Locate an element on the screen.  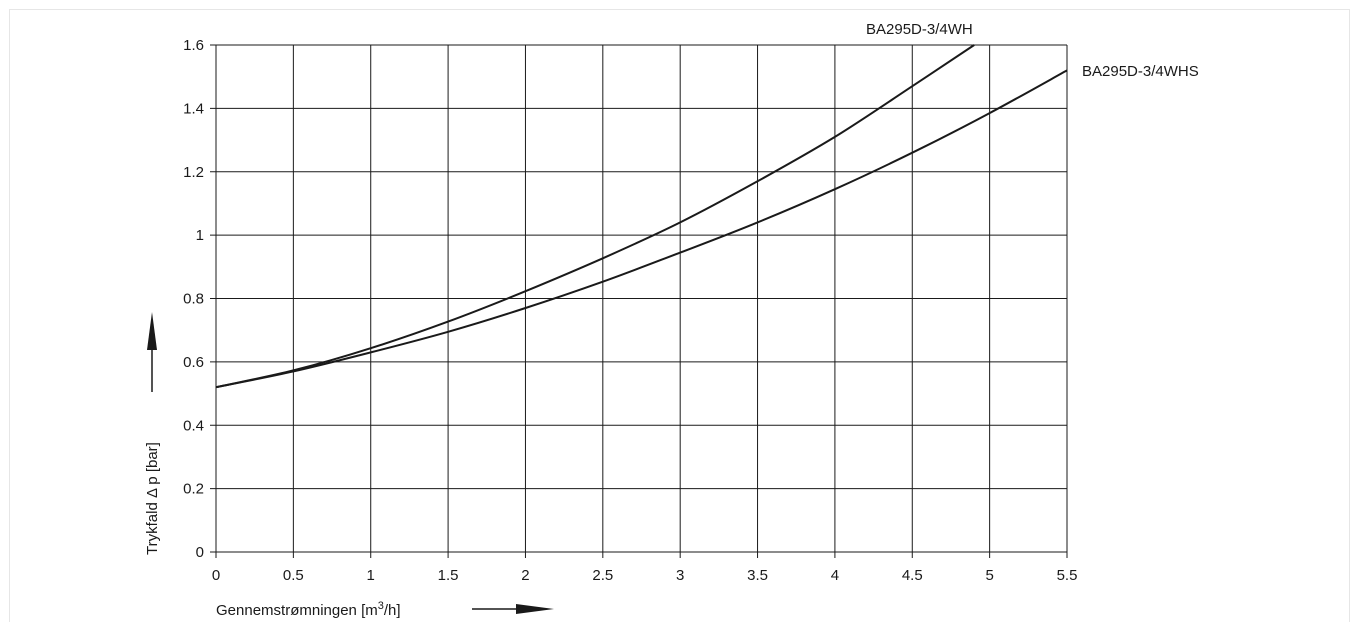
y-tick-label: 0.8 is located at coordinates (193, 299).